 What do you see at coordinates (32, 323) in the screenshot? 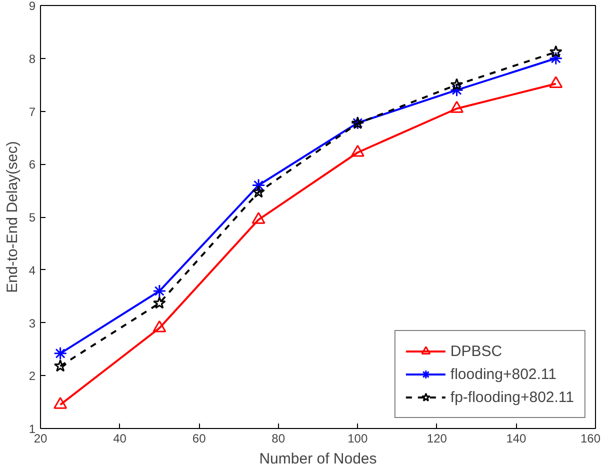
I see `y-tick-label: 3` at bounding box center [32, 323].